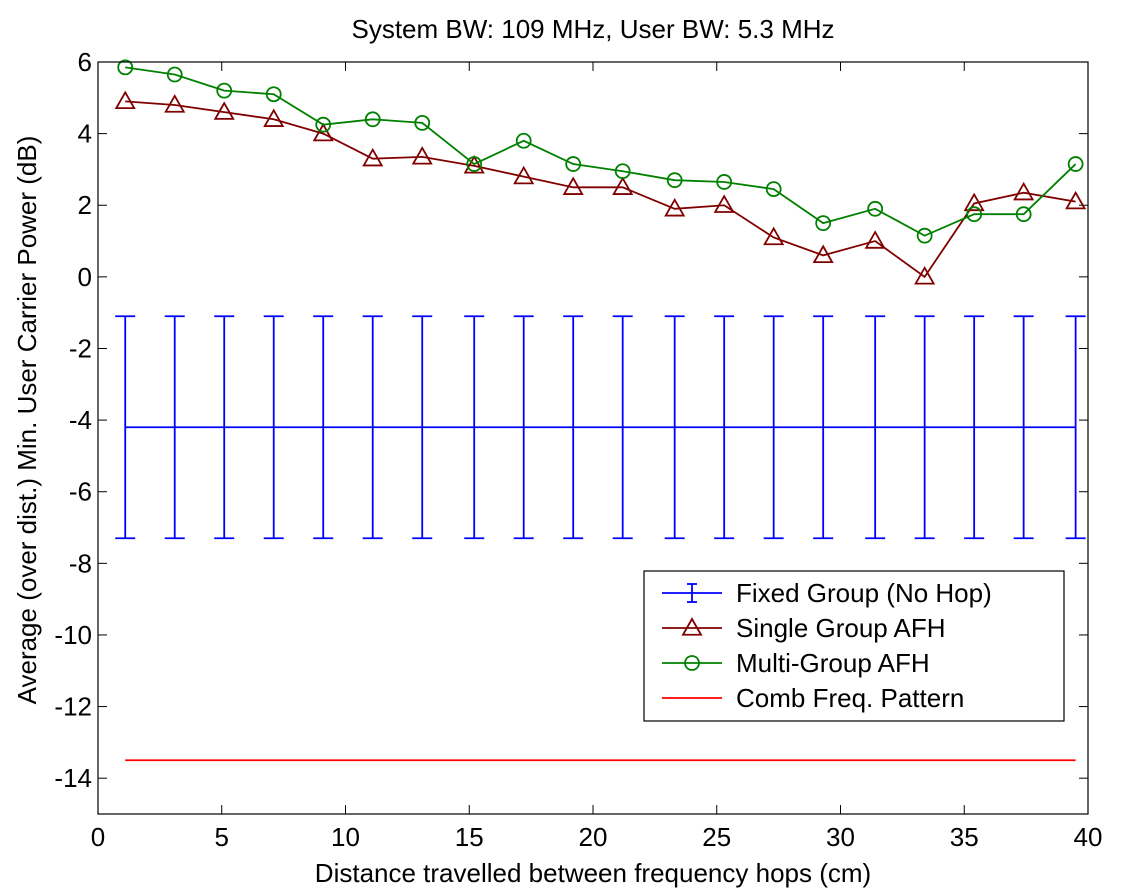 This screenshot has height=891, width=1125. Describe the element at coordinates (85, 277) in the screenshot. I see `y-tick-label: 0` at that location.